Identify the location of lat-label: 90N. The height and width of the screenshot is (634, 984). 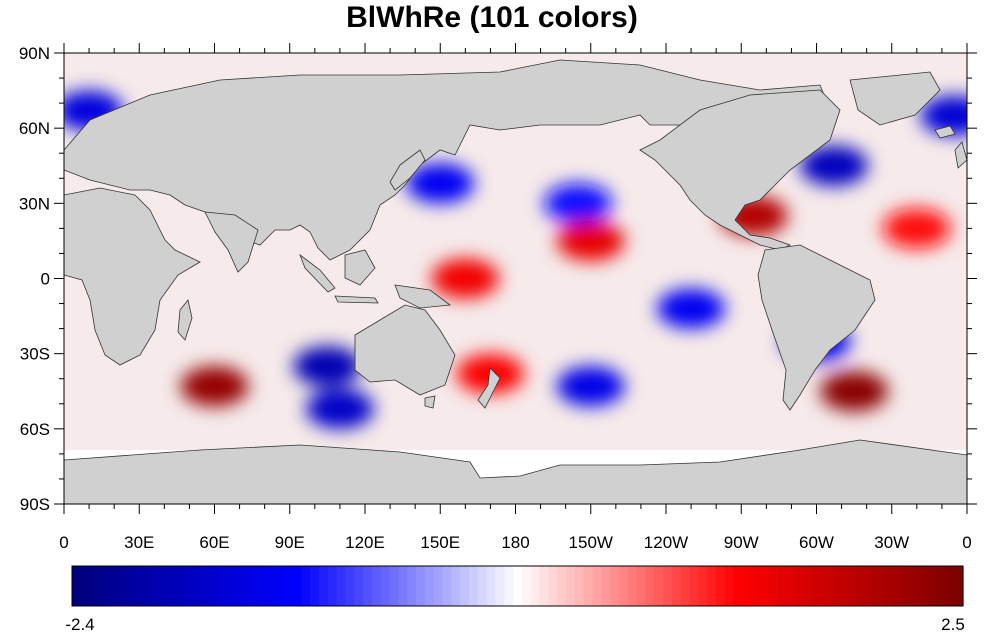
(34, 53).